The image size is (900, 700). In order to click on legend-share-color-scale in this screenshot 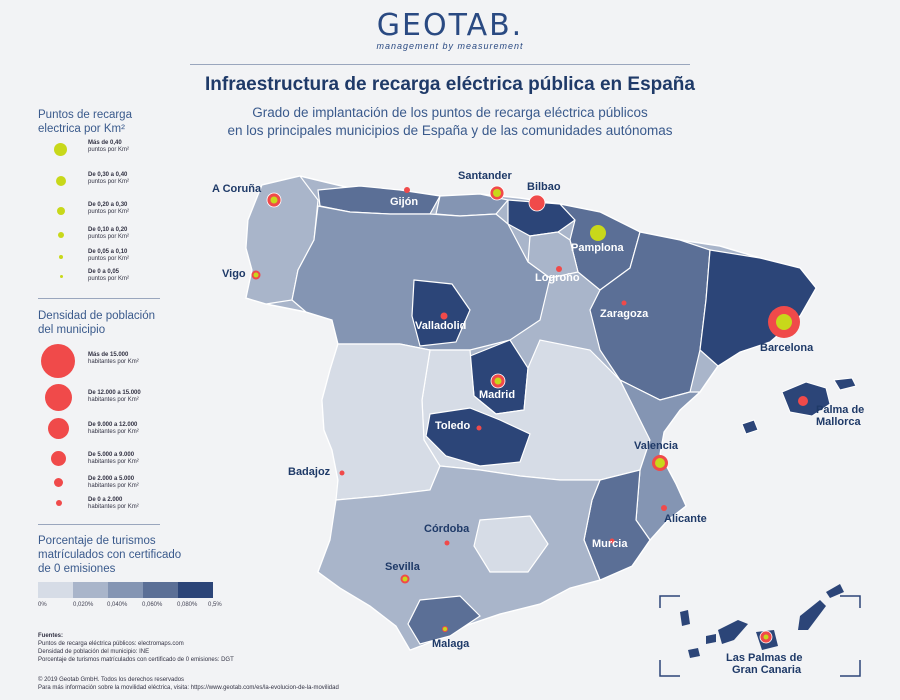, I will do `click(125, 590)`.